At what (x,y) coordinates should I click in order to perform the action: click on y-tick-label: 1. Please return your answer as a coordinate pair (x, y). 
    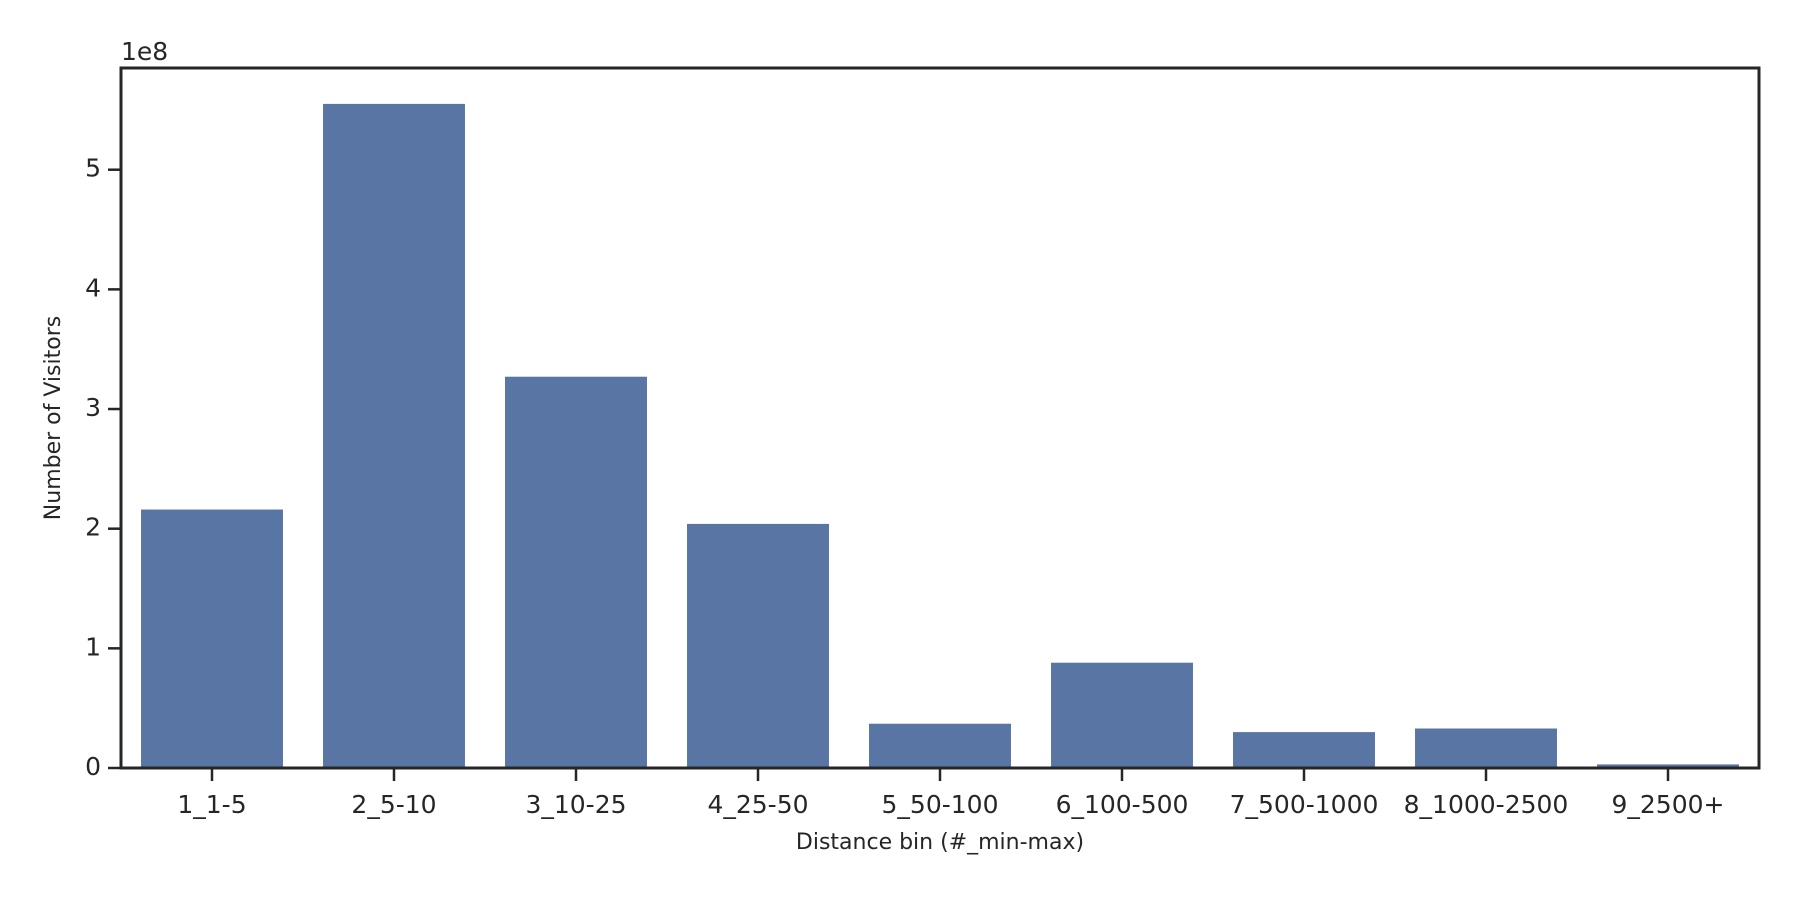
    Looking at the image, I should click on (93, 646).